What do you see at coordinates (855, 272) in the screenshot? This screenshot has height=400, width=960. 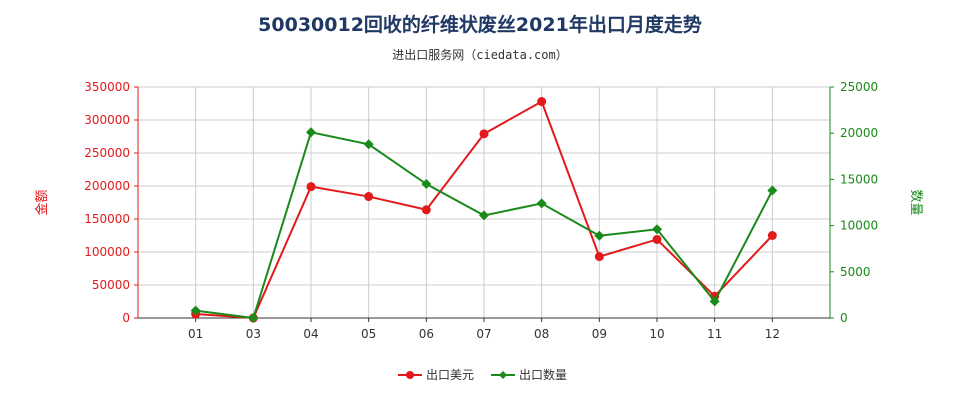 I see `y-tick-label-right: 5000` at bounding box center [855, 272].